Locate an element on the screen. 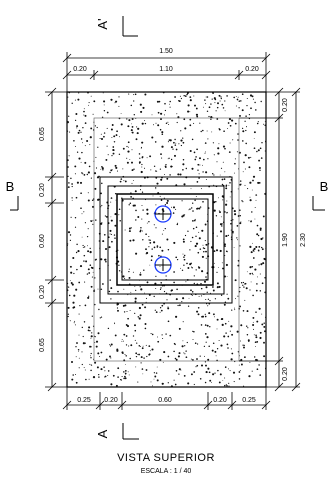 Image resolution: width=333 pixels, height=479 pixels. marker-upper is located at coordinates (163, 214).